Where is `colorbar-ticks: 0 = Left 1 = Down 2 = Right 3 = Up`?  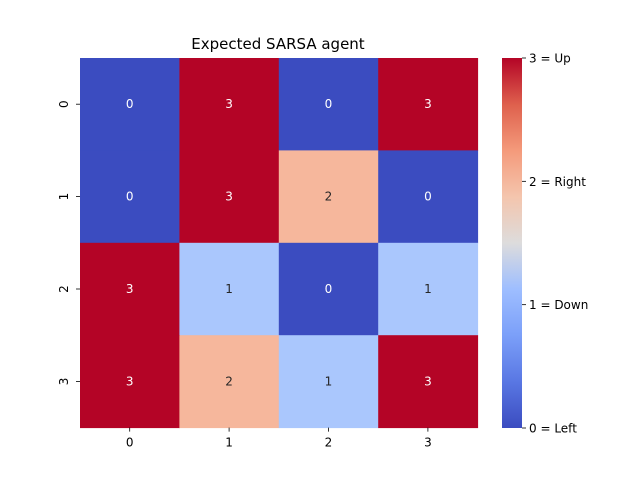 colorbar-ticks: 0 = Left 1 = Down 2 = Right 3 = Up is located at coordinates (555, 244).